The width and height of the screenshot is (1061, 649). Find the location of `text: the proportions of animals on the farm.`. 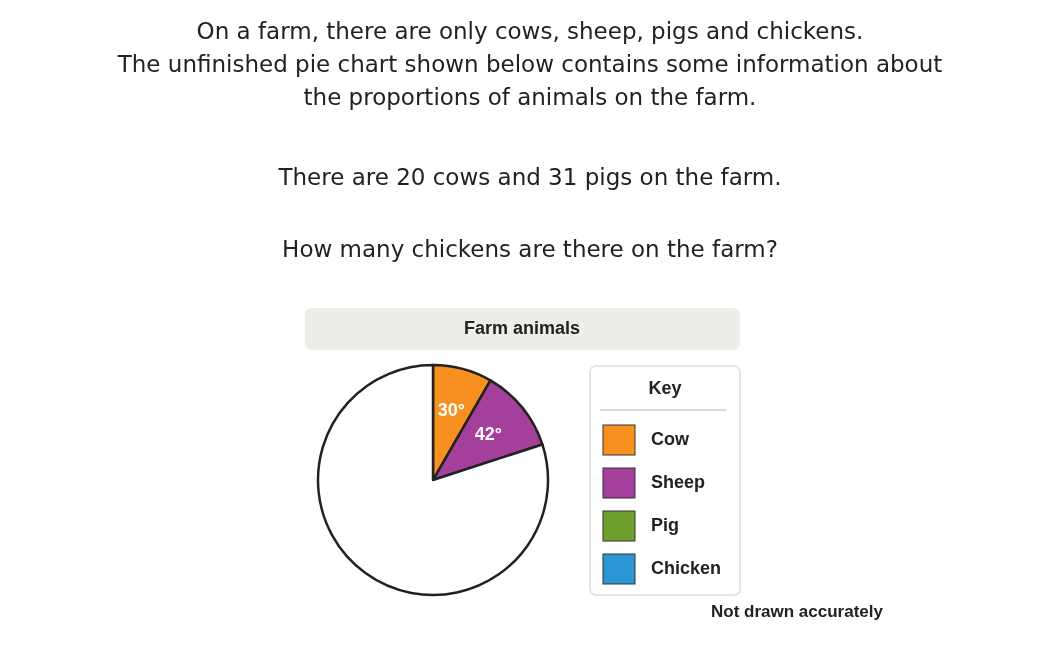

text: the proportions of animals on the farm. is located at coordinates (530, 96).